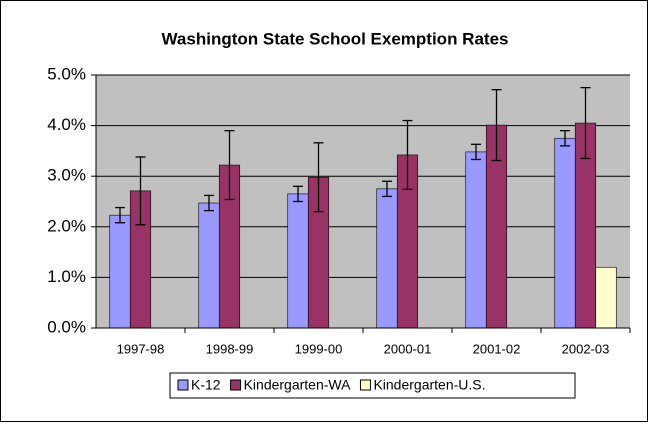  I want to click on y-tick-label: 1.0%, so click(66, 276).